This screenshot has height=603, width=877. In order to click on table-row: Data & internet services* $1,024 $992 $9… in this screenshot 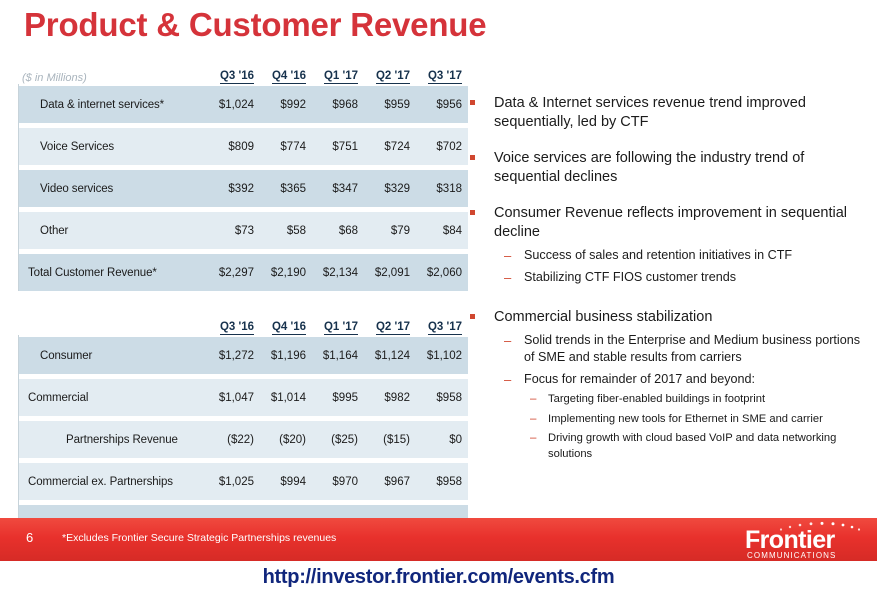, I will do `click(243, 104)`.